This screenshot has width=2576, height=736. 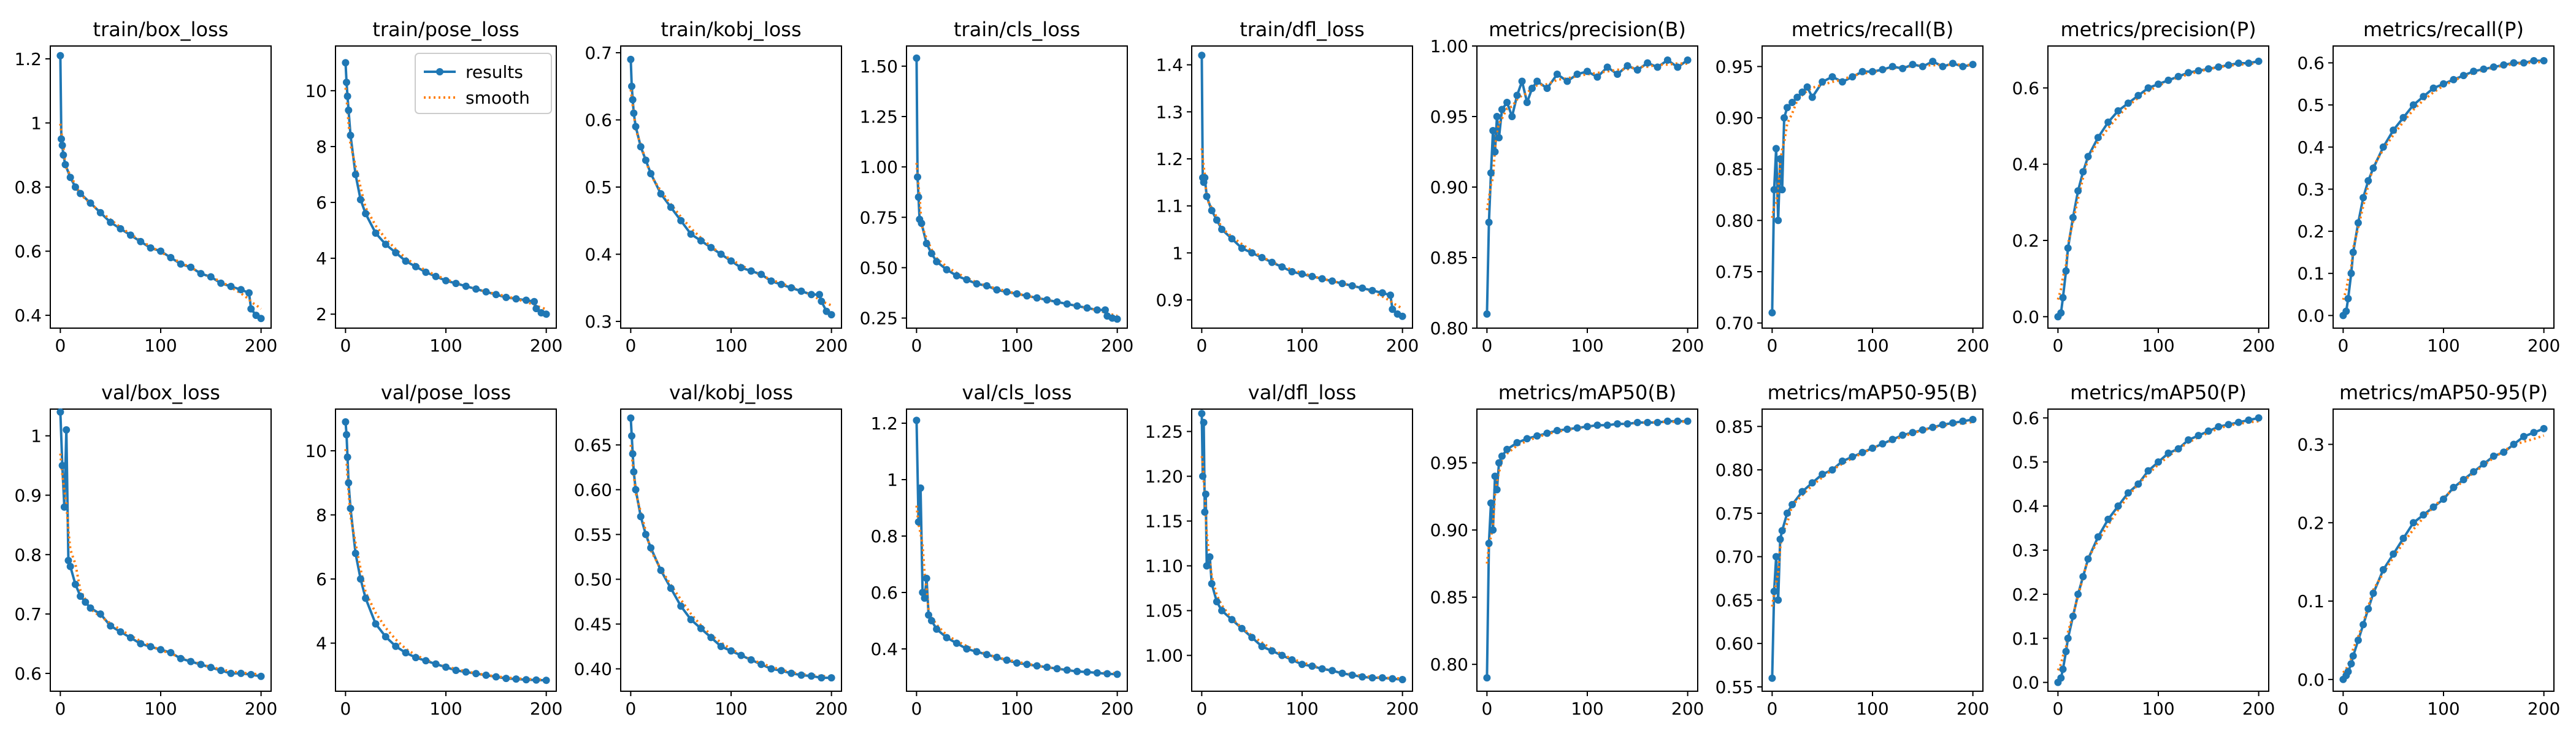 What do you see at coordinates (1169, 206) in the screenshot?
I see `y-tick-label: 1.1` at bounding box center [1169, 206].